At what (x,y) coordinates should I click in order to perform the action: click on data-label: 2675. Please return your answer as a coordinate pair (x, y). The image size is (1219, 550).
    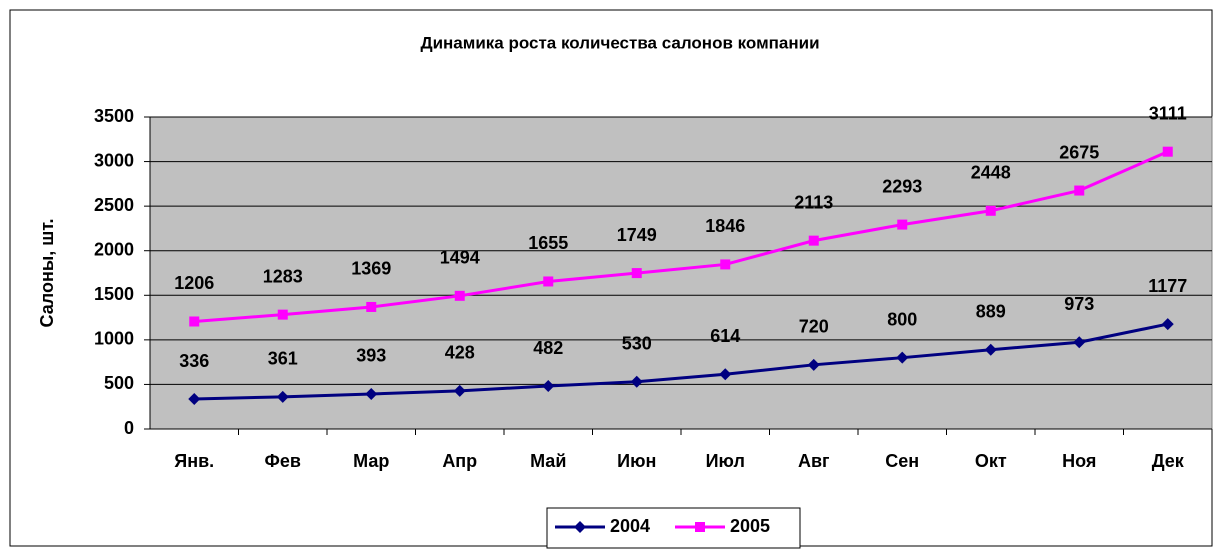
    Looking at the image, I should click on (1079, 152).